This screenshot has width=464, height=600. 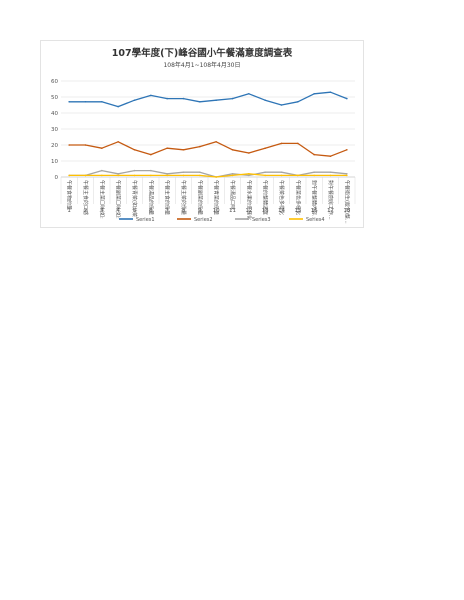 What do you see at coordinates (261, 220) in the screenshot?
I see `legend-label-3: Series3` at bounding box center [261, 220].